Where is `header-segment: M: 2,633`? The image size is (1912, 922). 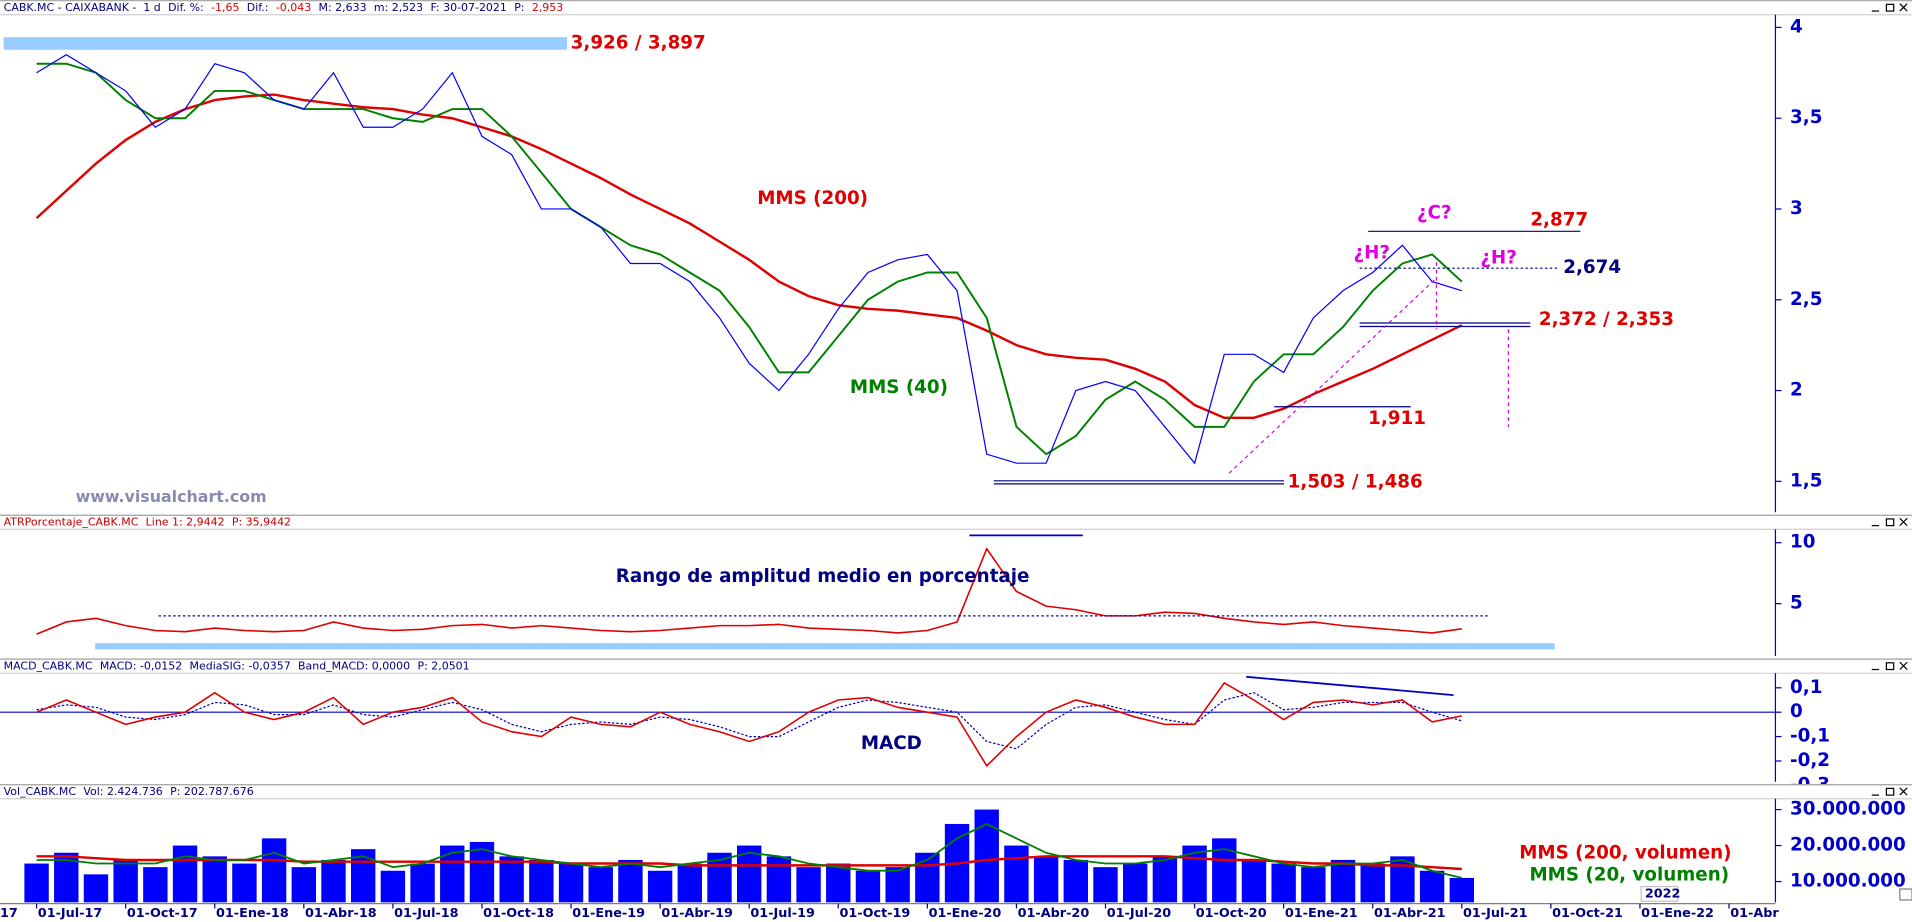
header-segment: M: 2,633 is located at coordinates (343, 7).